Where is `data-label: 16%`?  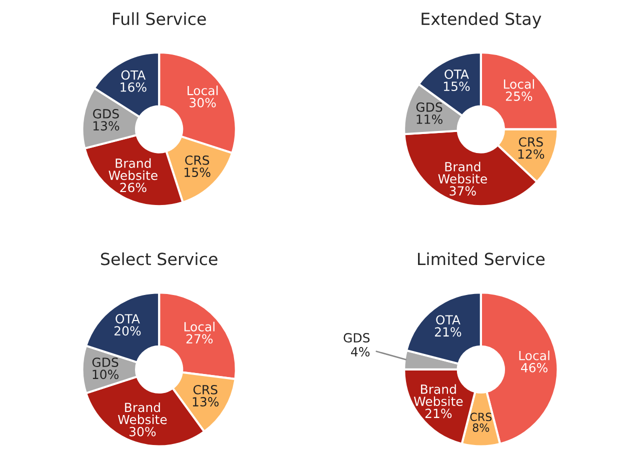
data-label: 16% is located at coordinates (133, 87).